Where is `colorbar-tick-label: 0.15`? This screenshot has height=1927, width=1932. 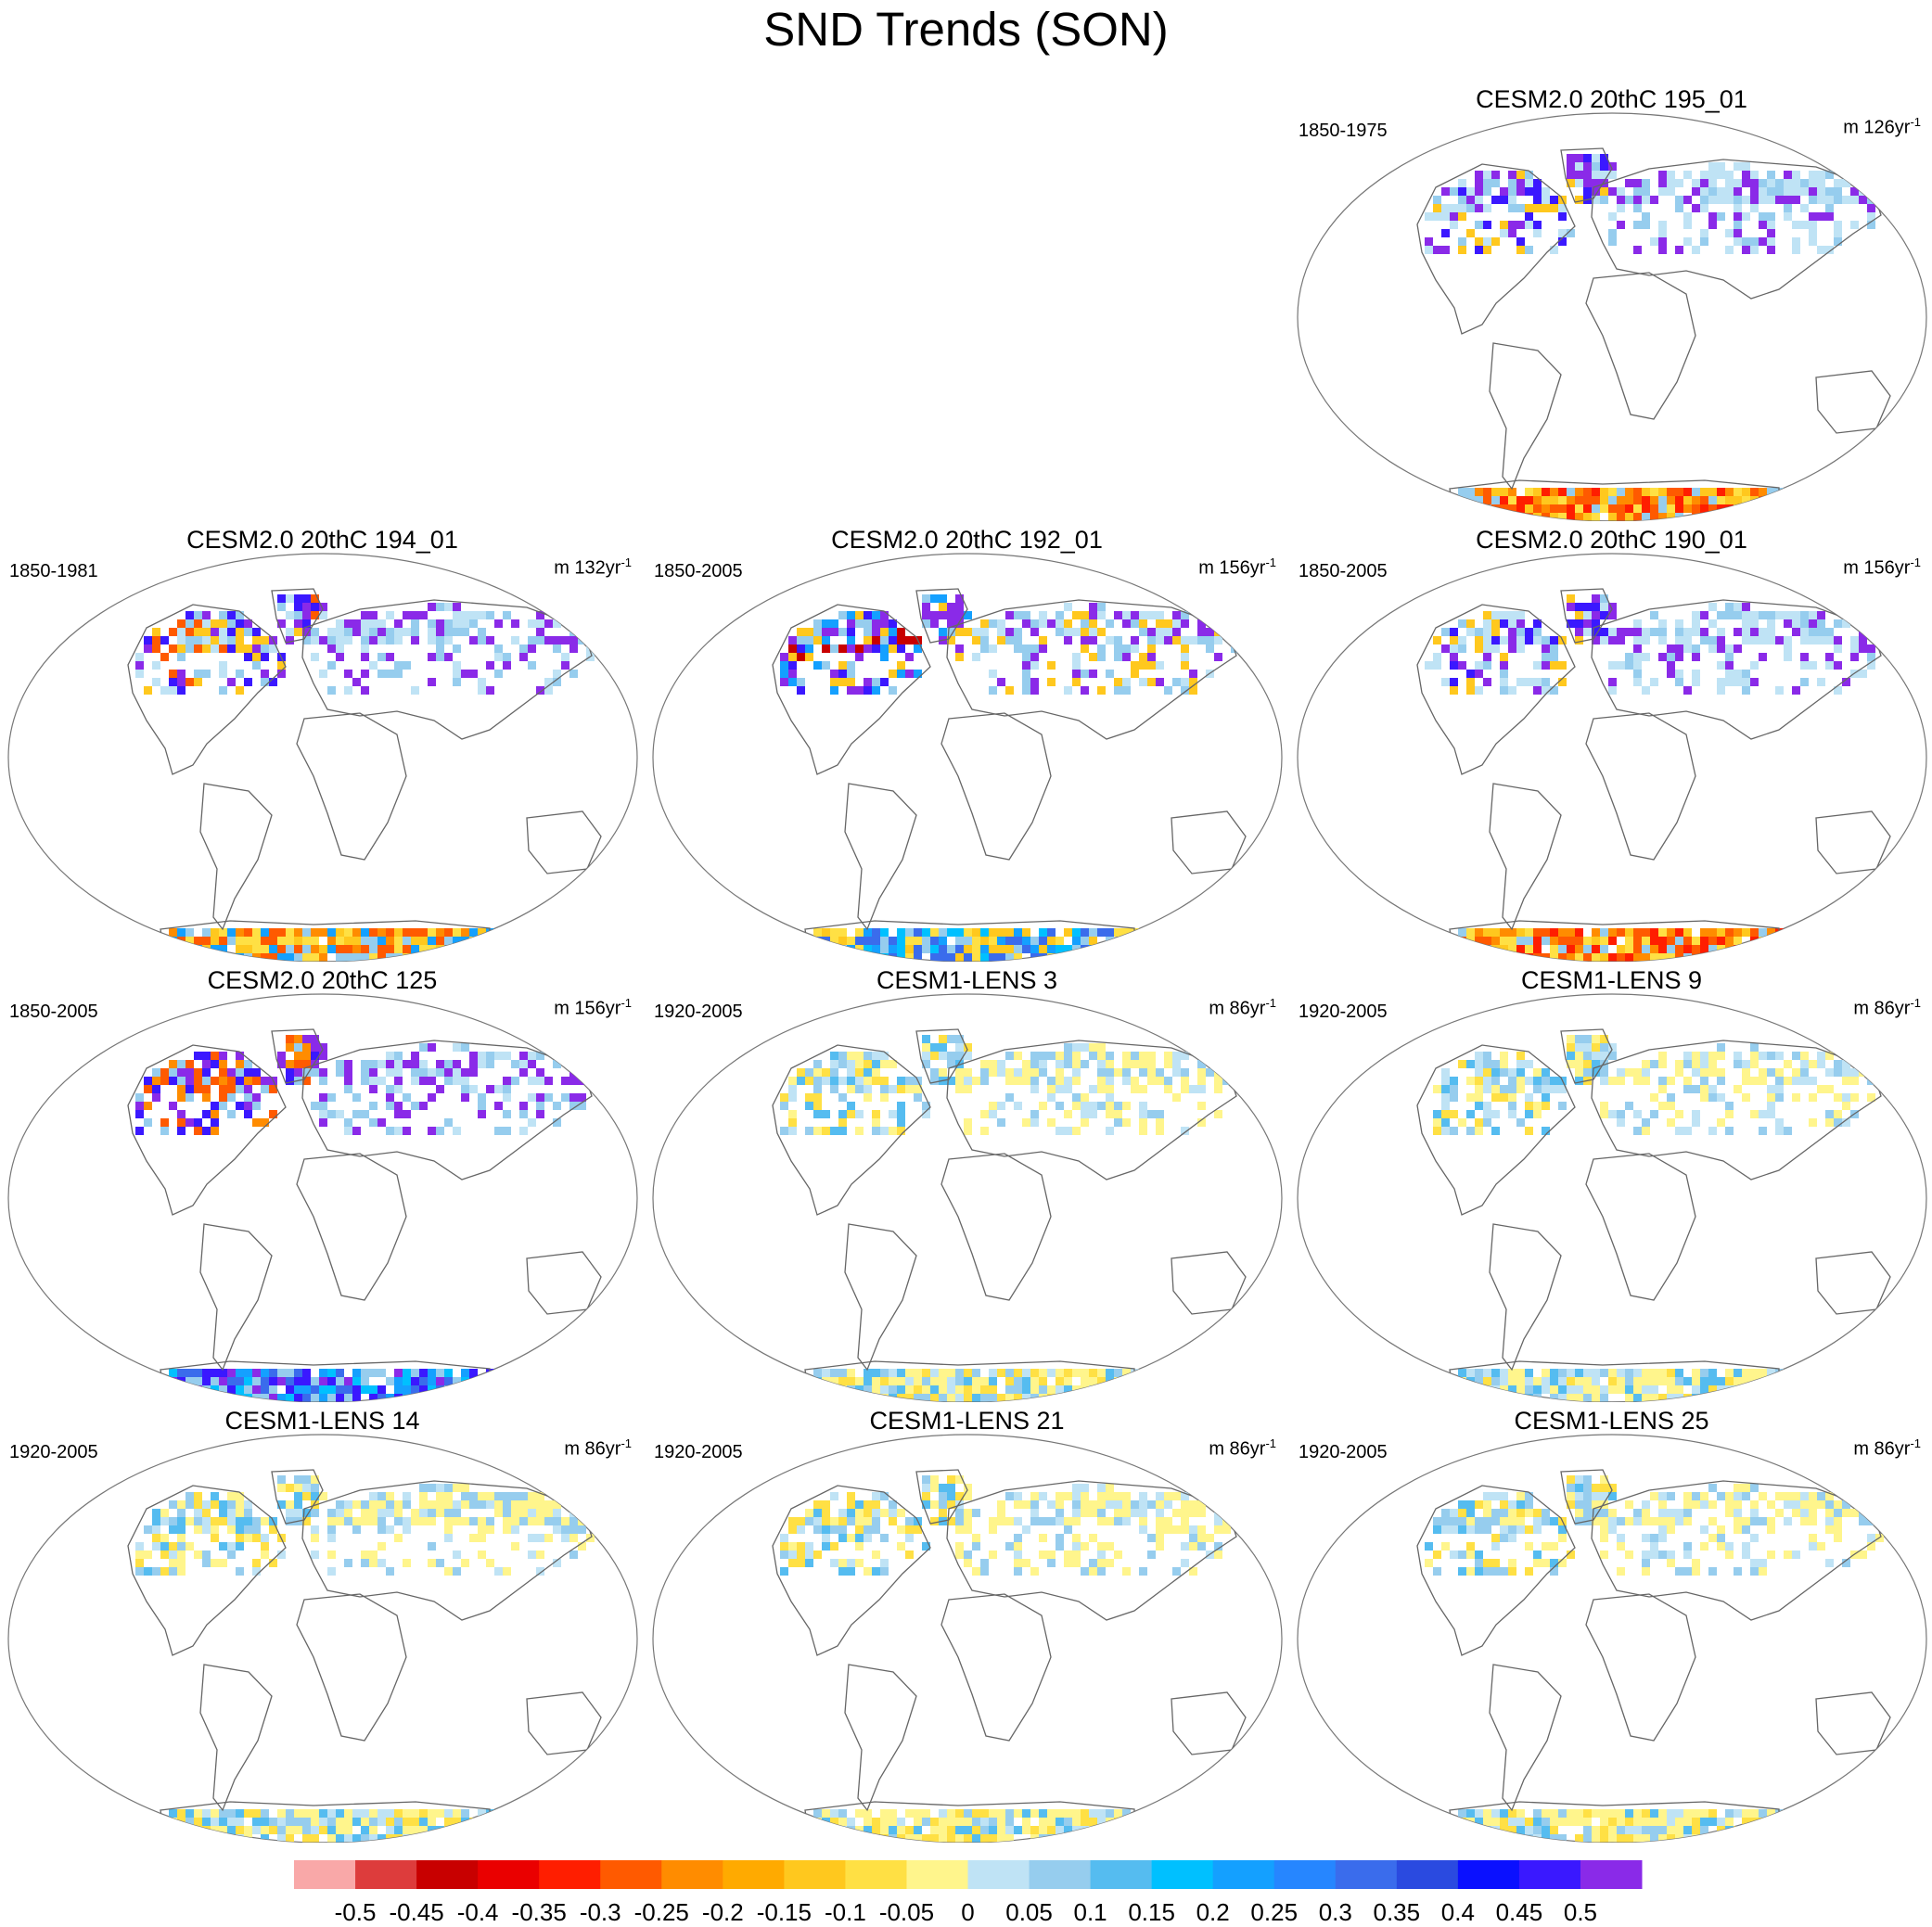 colorbar-tick-label: 0.15 is located at coordinates (1151, 1912).